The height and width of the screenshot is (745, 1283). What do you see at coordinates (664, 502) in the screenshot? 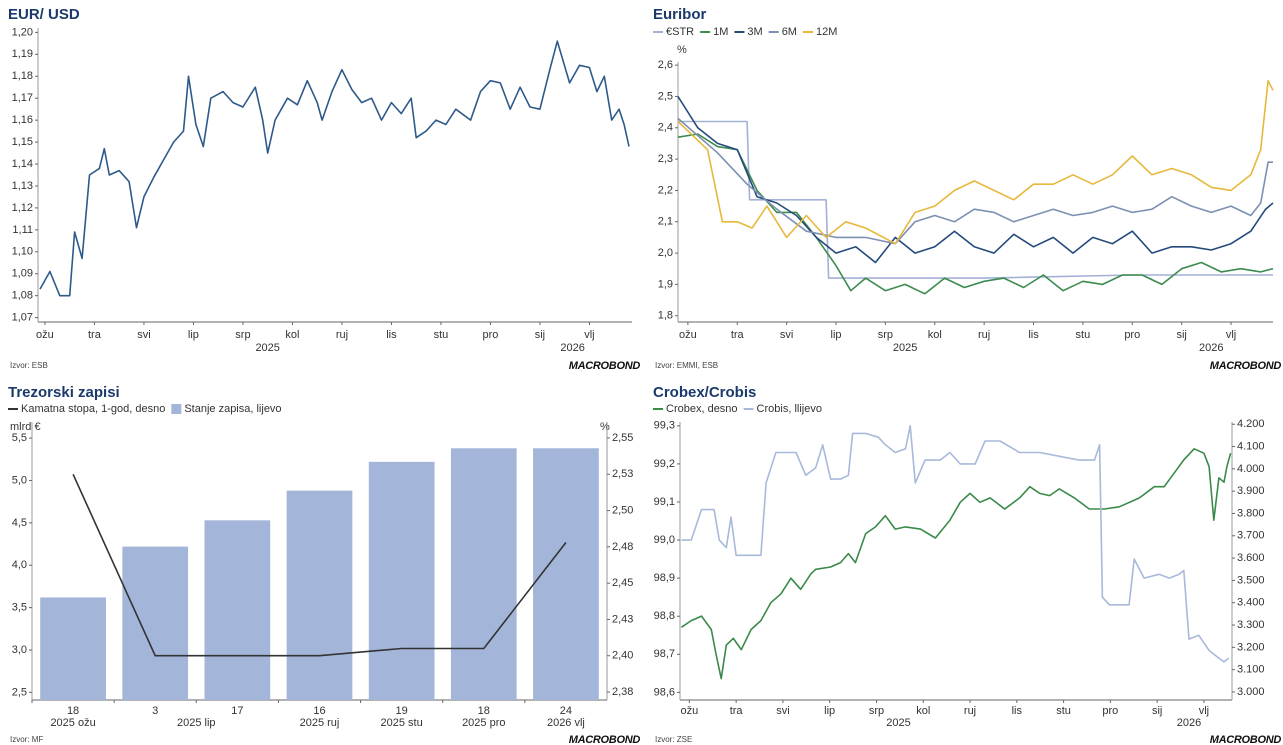
I see `y-tick-label: 99,1` at bounding box center [664, 502].